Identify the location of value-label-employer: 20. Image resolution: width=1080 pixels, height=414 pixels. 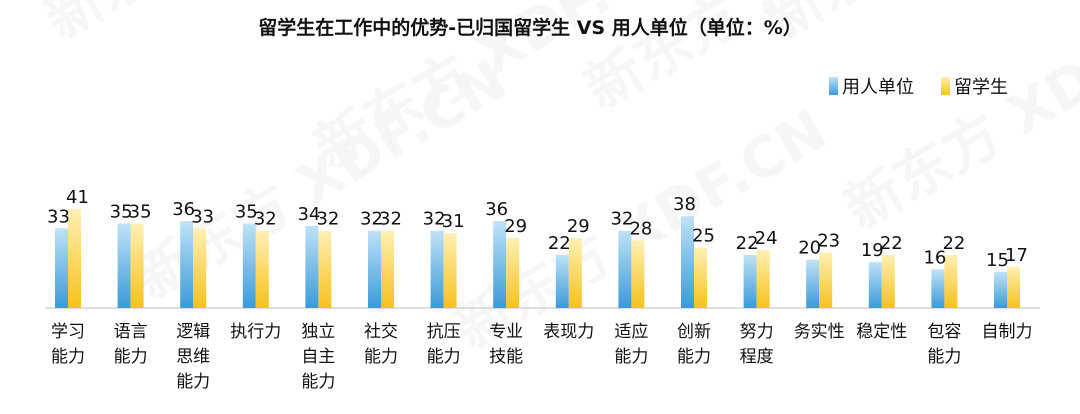
(809, 248).